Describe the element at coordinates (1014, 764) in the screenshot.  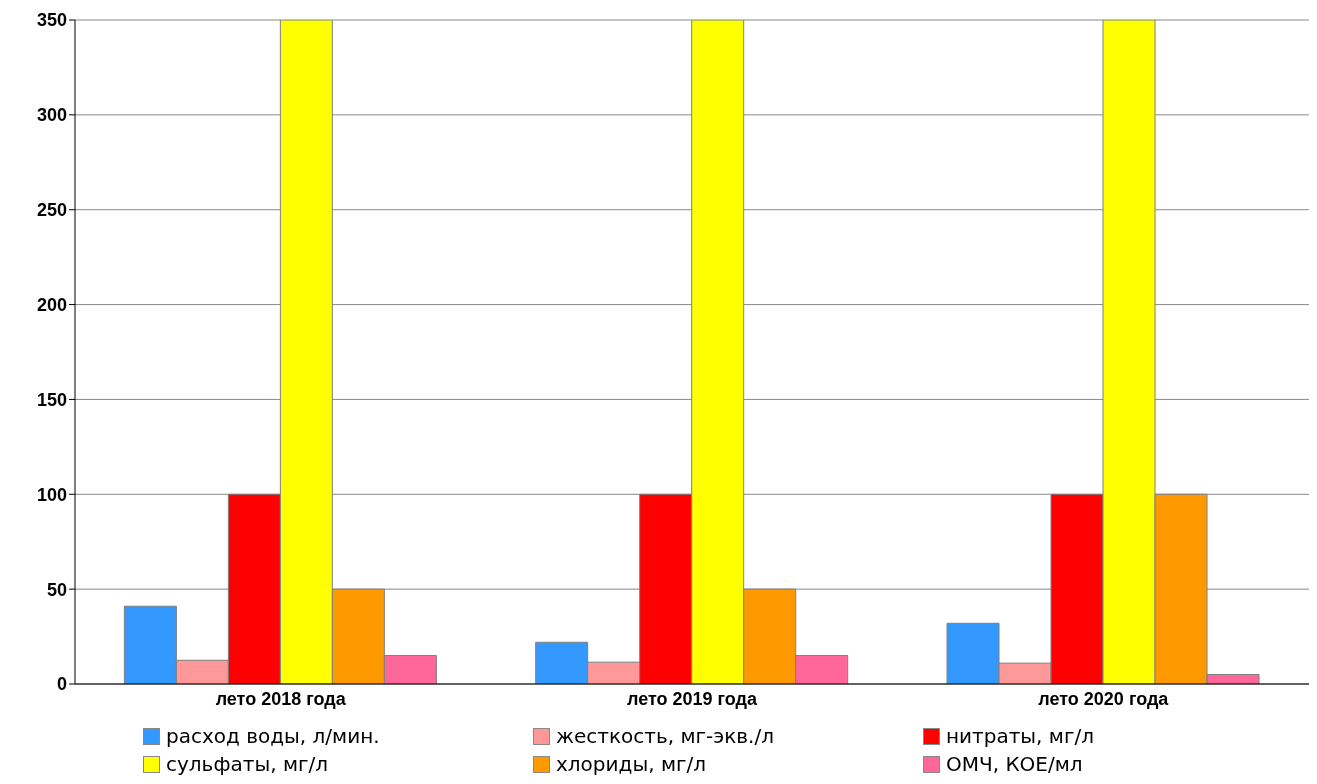
I see `legend-label: ОМЧ, КОЕ/мл` at that location.